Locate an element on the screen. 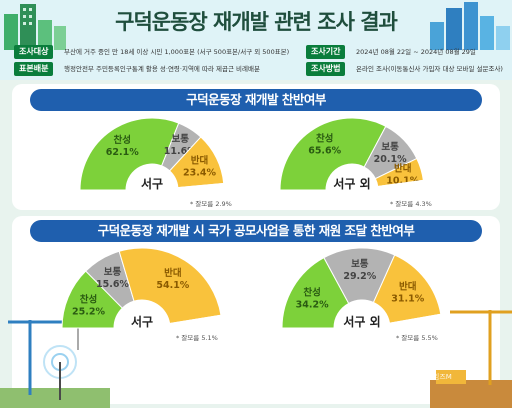  slice-value-label: 20.1% is located at coordinates (390, 159).